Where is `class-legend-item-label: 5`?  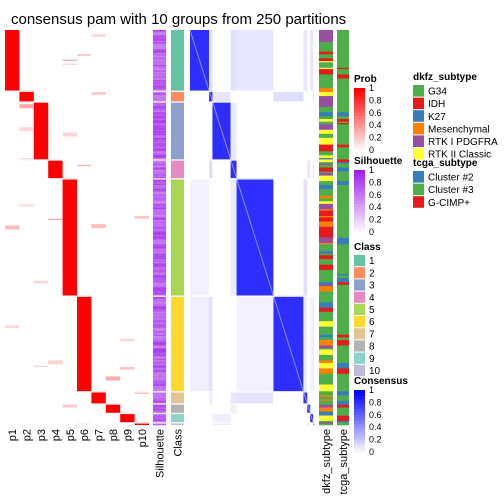 class-legend-item-label: 5 is located at coordinates (372, 310).